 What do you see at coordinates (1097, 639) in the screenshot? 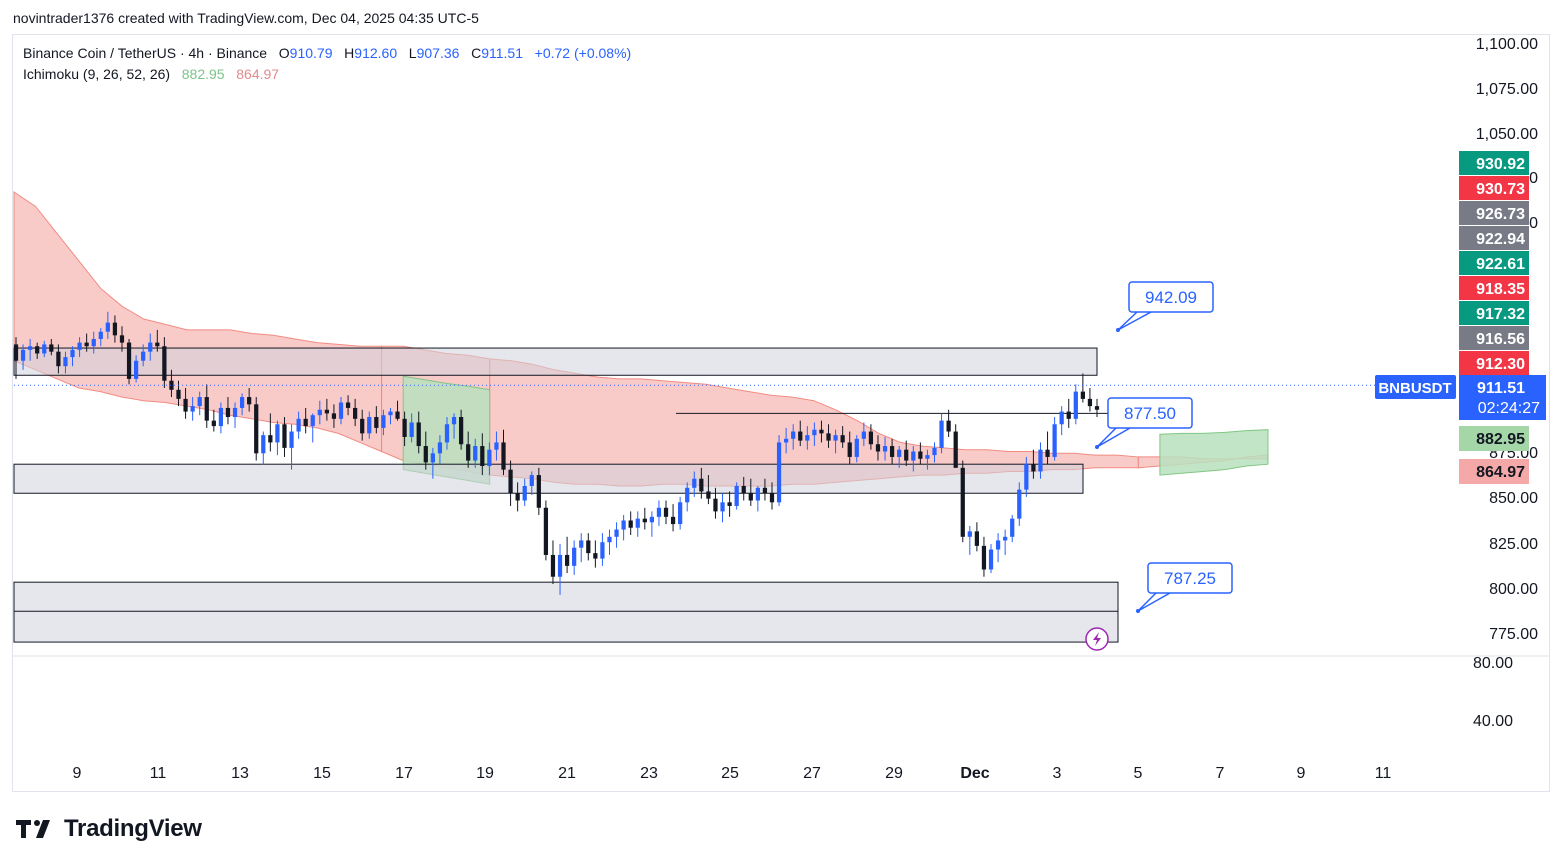
I see `alert-icon` at bounding box center [1097, 639].